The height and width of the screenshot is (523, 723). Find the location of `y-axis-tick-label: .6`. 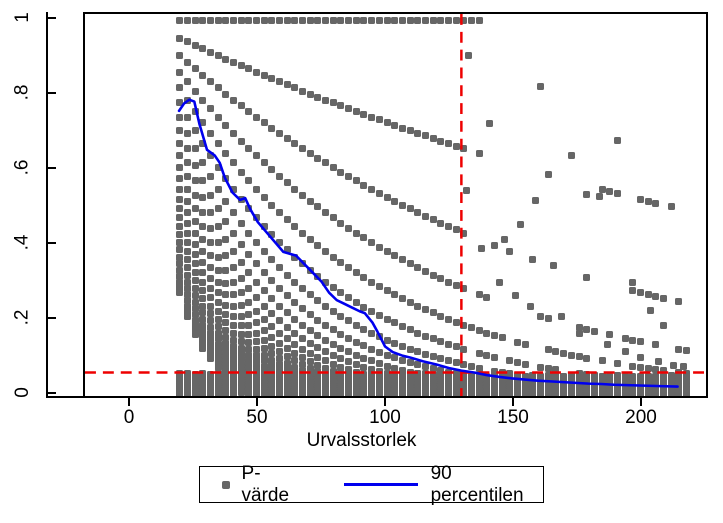

y-axis-tick-label: .6 is located at coordinates (22, 167).